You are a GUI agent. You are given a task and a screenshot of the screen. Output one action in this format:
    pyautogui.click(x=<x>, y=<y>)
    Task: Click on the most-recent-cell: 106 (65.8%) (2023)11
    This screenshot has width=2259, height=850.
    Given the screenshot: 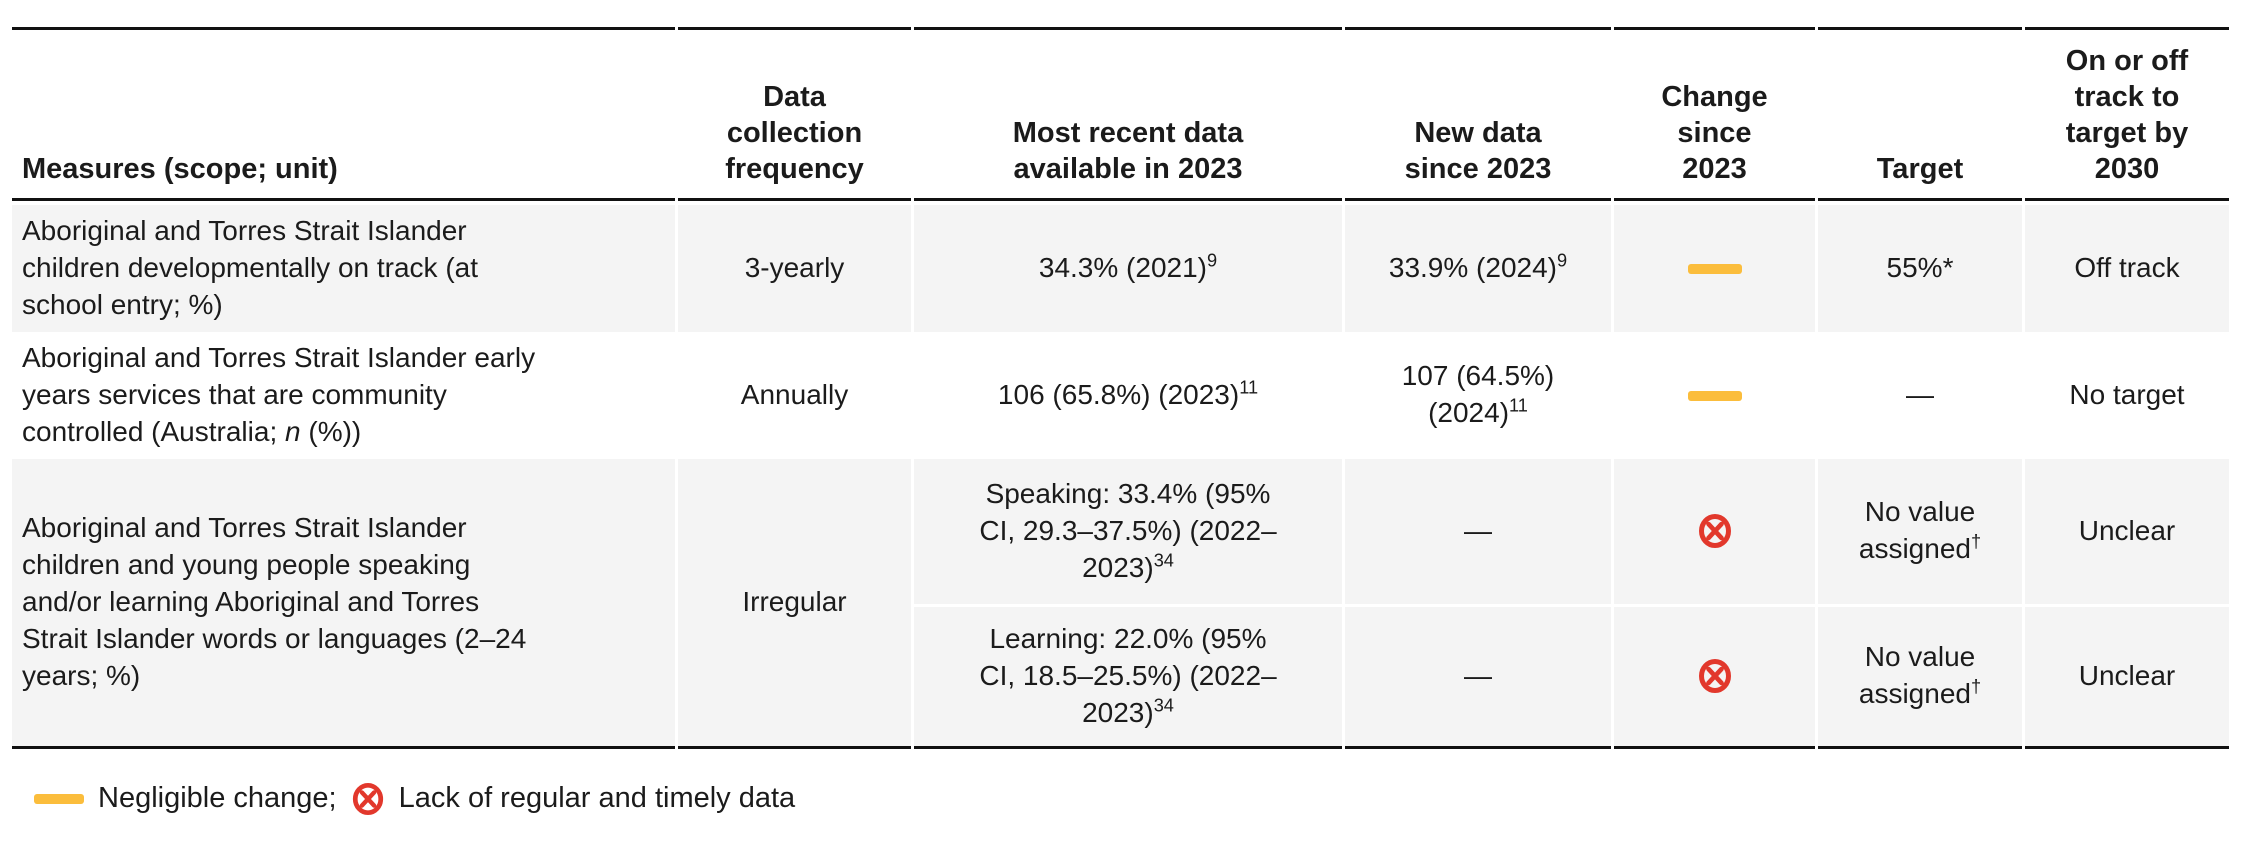 What is the action you would take?
    pyautogui.click(x=1128, y=395)
    